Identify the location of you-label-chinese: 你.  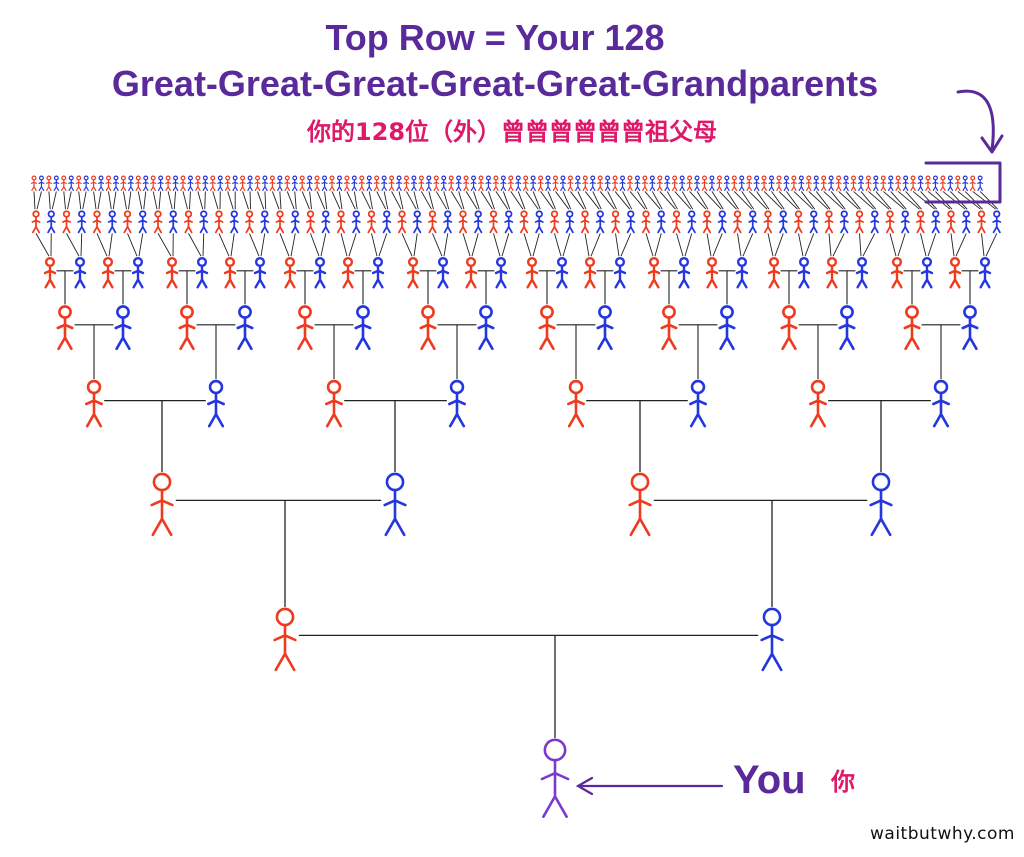
(843, 782).